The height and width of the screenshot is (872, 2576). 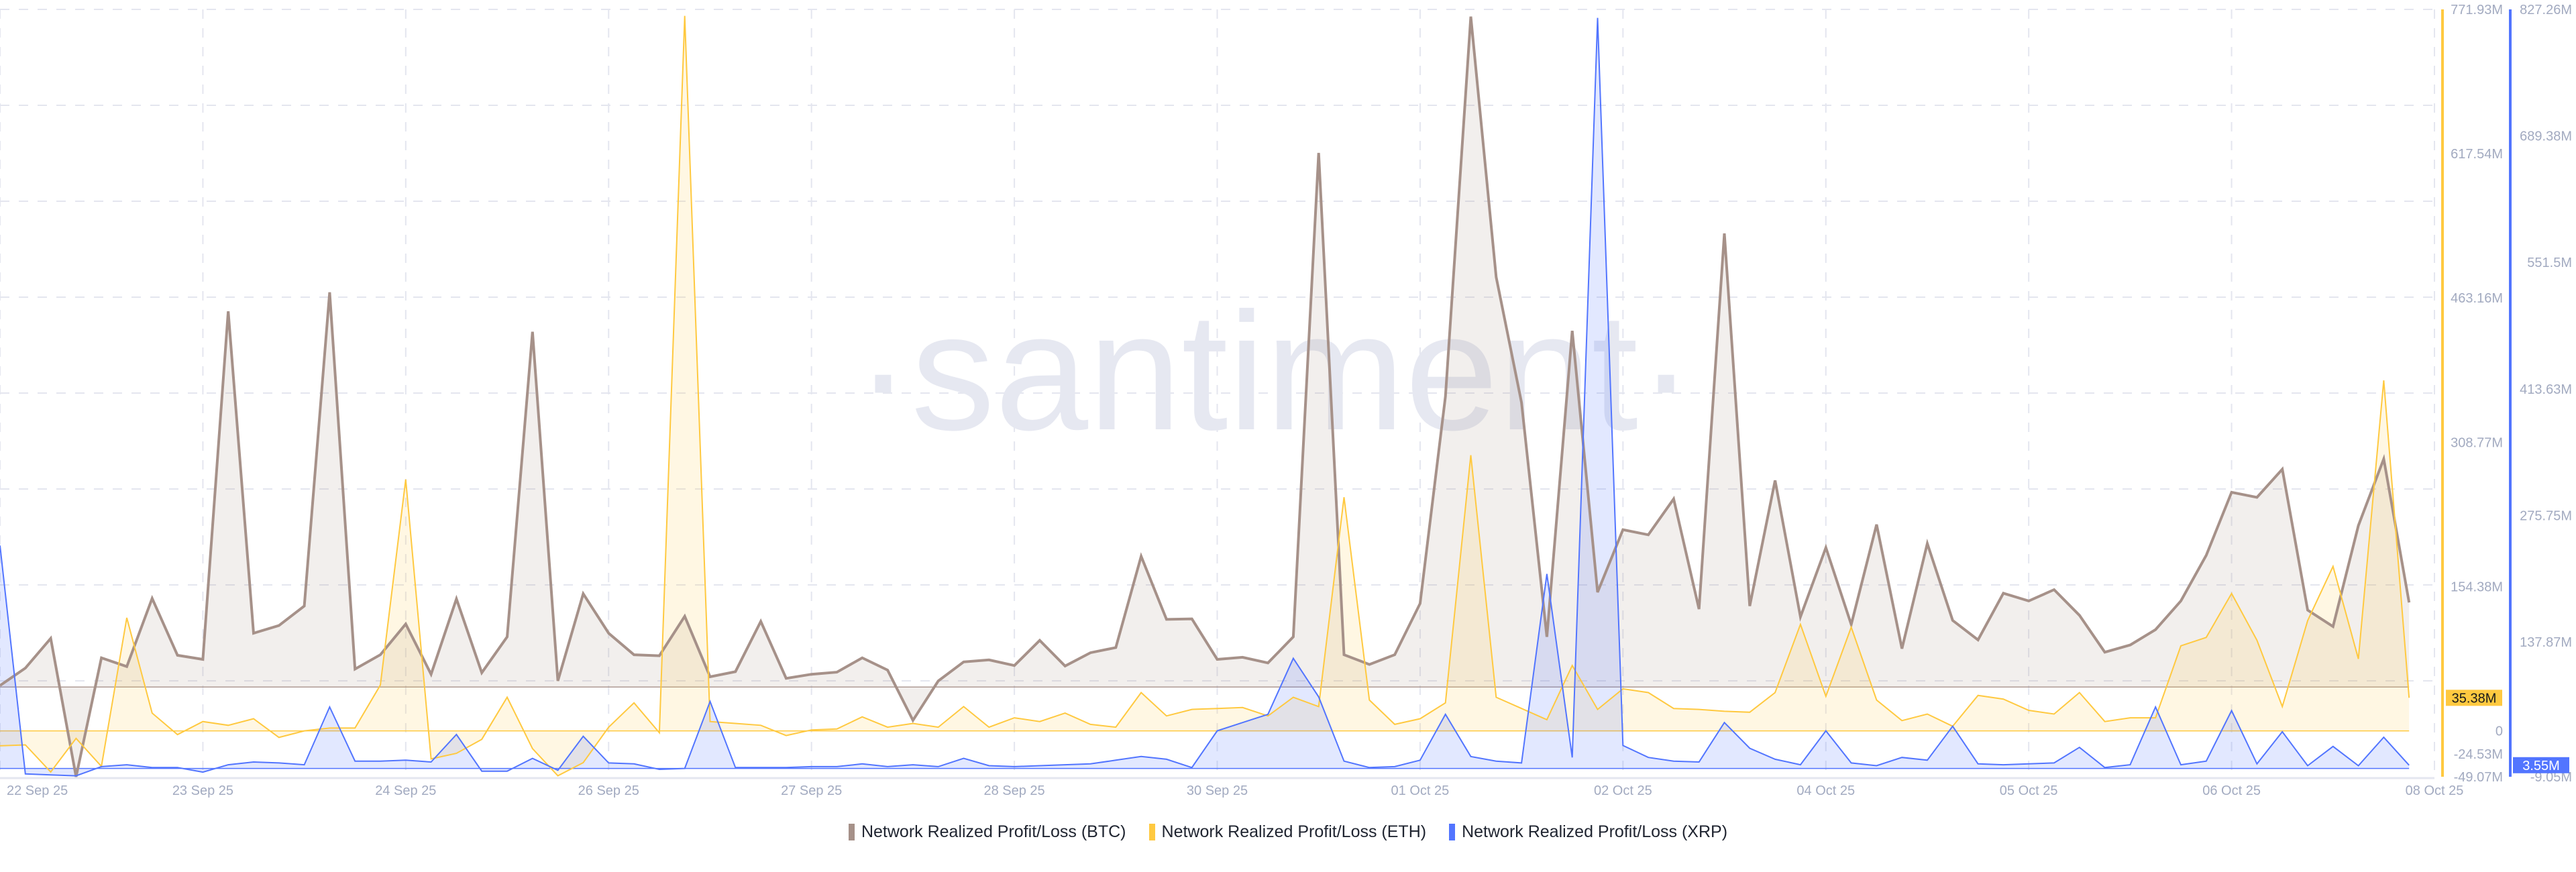 What do you see at coordinates (1294, 831) in the screenshot?
I see `legend-label-eth: Network Realized Profit/Loss (ETH)` at bounding box center [1294, 831].